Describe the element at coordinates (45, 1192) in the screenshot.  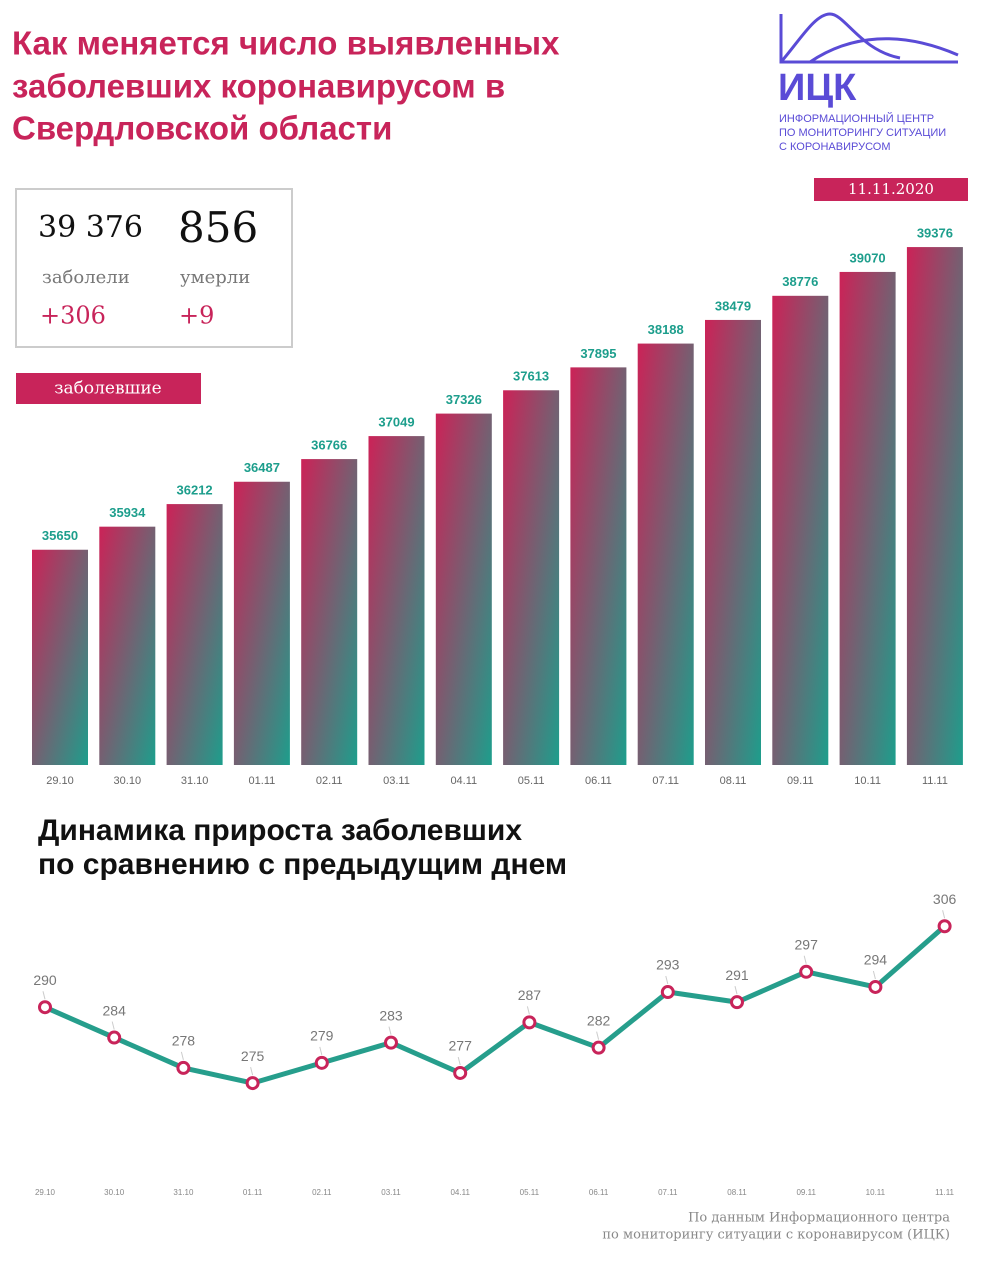
I see `x-tick-label: 29.10` at that location.